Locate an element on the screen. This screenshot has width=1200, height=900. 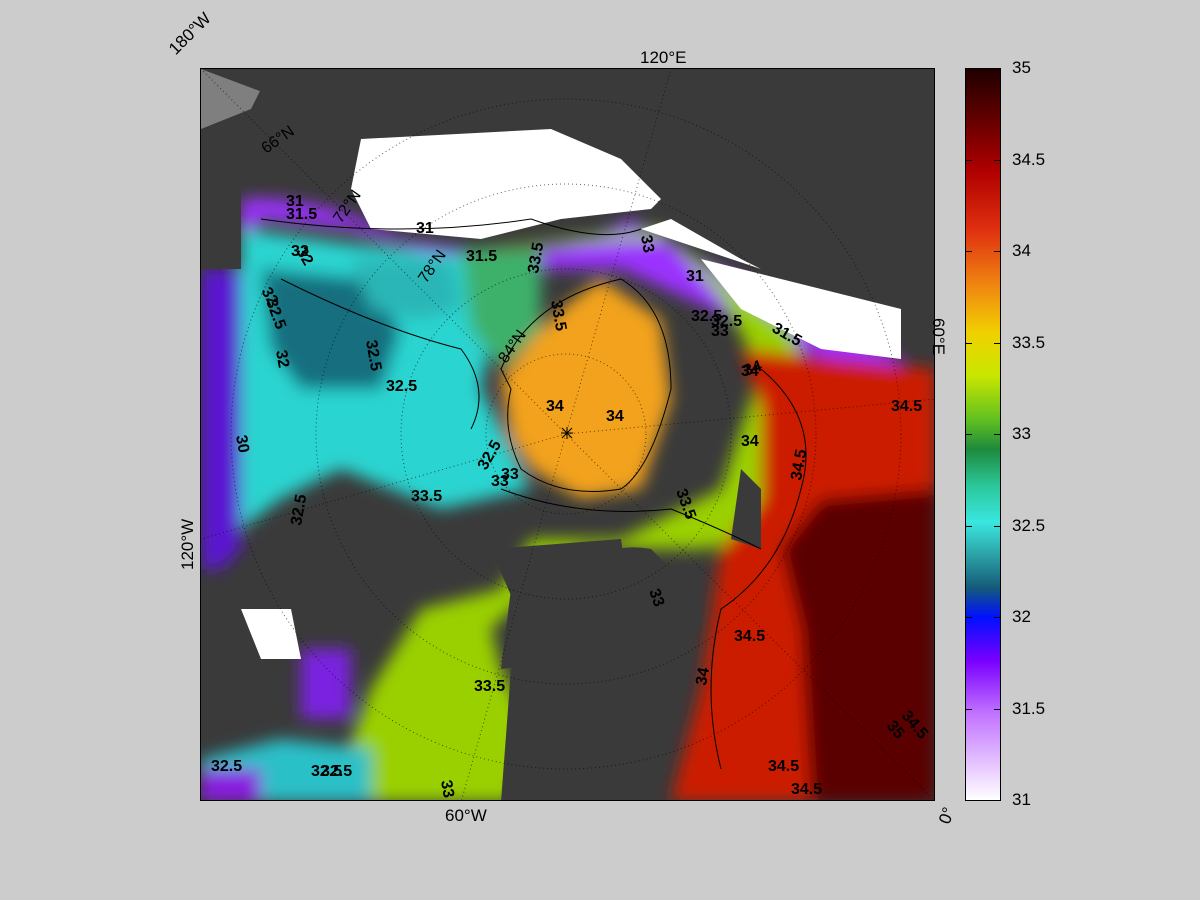
lon-label-60w: 60°W is located at coordinates (466, 815).